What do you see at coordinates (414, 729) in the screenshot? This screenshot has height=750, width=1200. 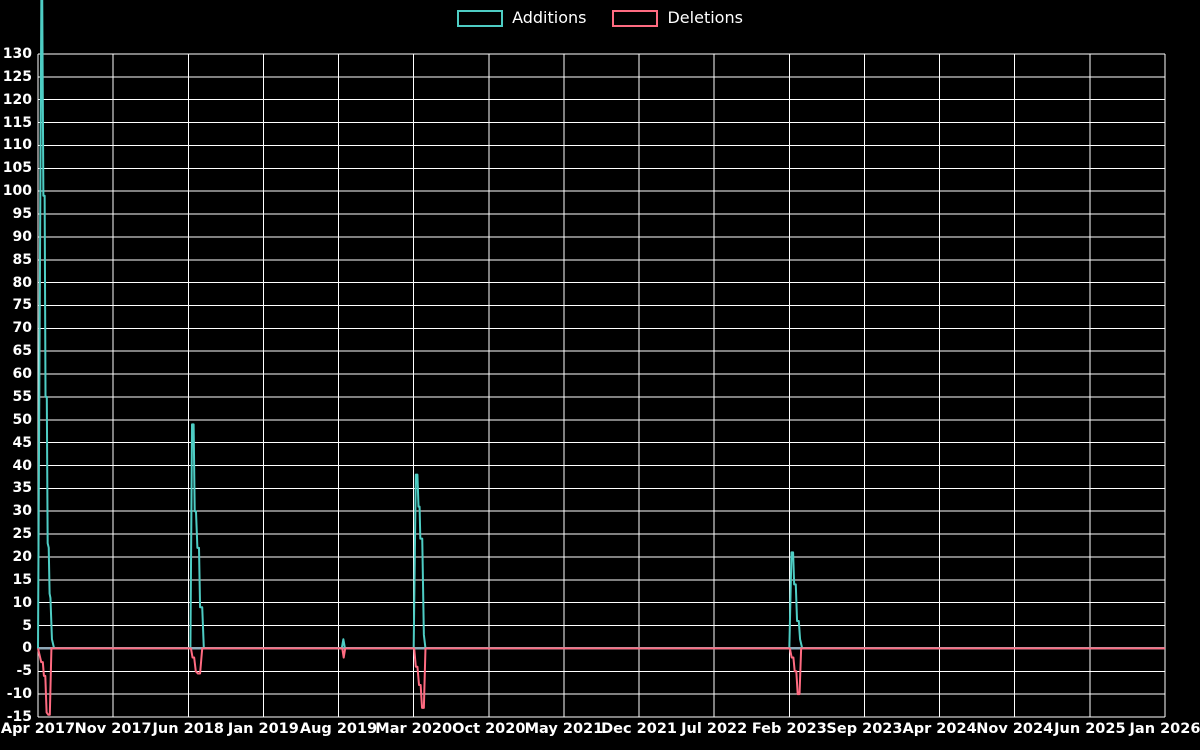 I see `x-tick-label: Mar 2020` at bounding box center [414, 729].